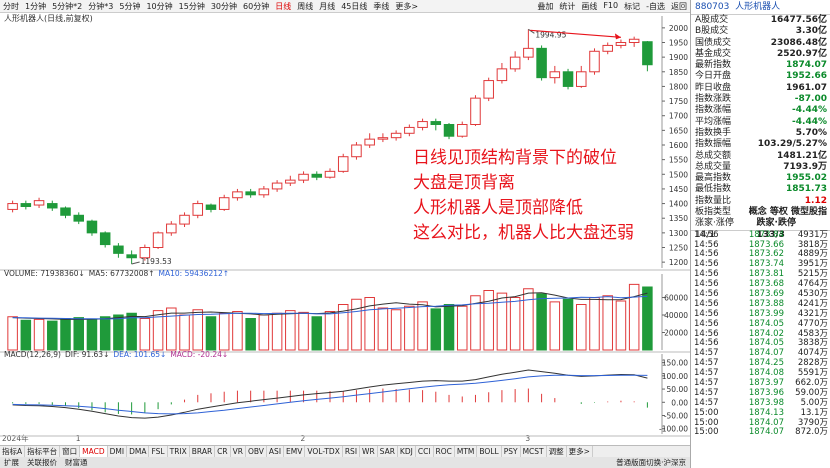 This screenshot has height=468, width=830. What do you see at coordinates (713, 76) in the screenshot?
I see `stat-label: 今日开盘` at bounding box center [713, 76].